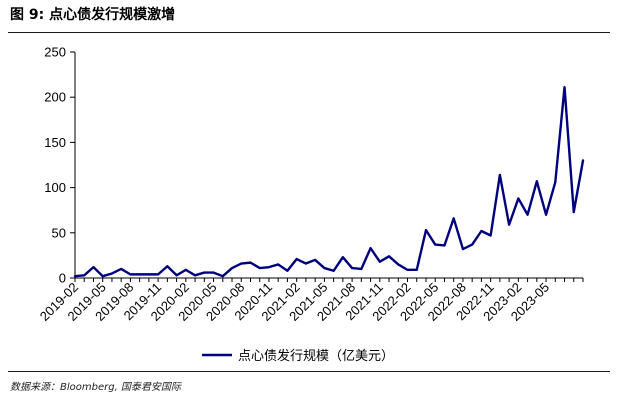 The width and height of the screenshot is (619, 402). Describe the element at coordinates (59, 232) in the screenshot. I see `y-tick-label: 50` at that location.